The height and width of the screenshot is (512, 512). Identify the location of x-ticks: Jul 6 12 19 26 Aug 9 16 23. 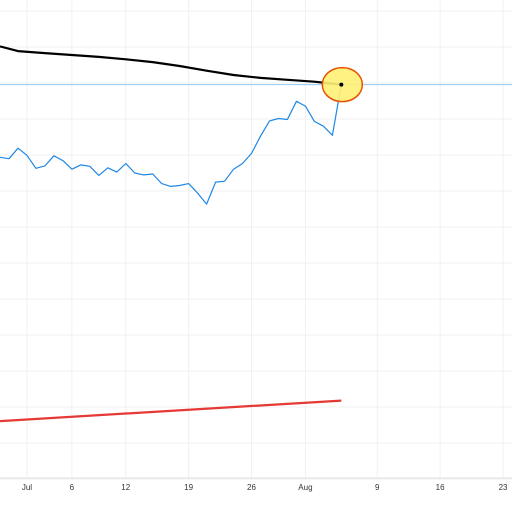
(265, 487).